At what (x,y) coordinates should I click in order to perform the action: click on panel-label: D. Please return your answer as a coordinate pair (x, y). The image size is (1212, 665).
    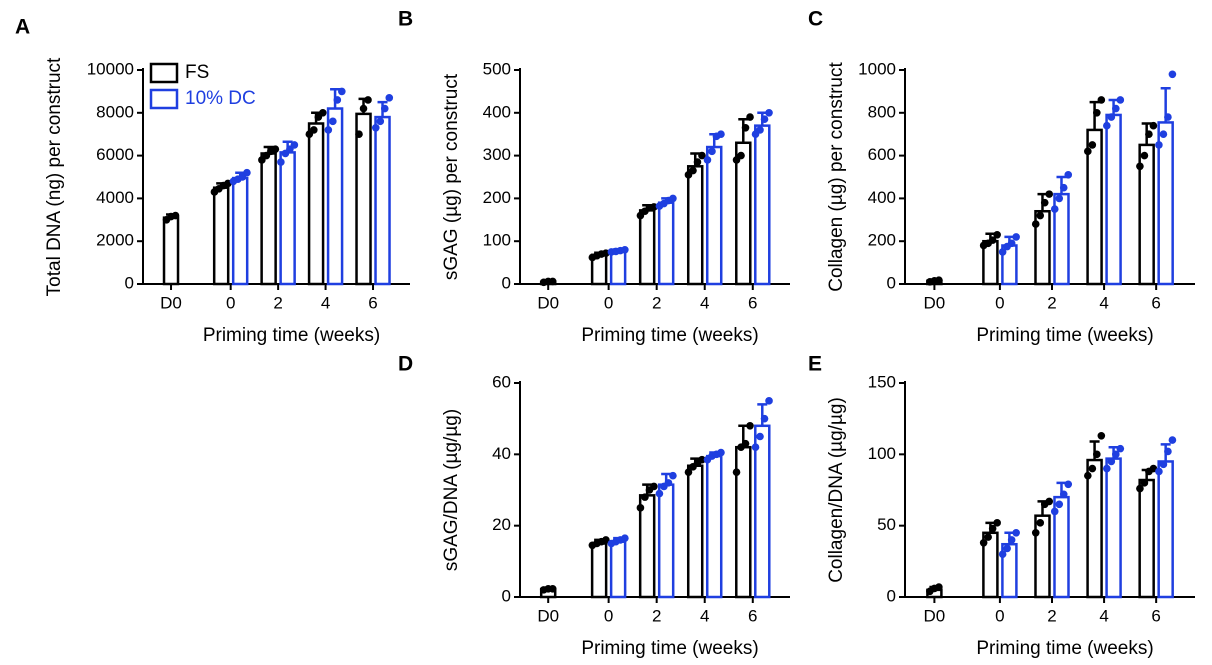
    Looking at the image, I should click on (405, 364).